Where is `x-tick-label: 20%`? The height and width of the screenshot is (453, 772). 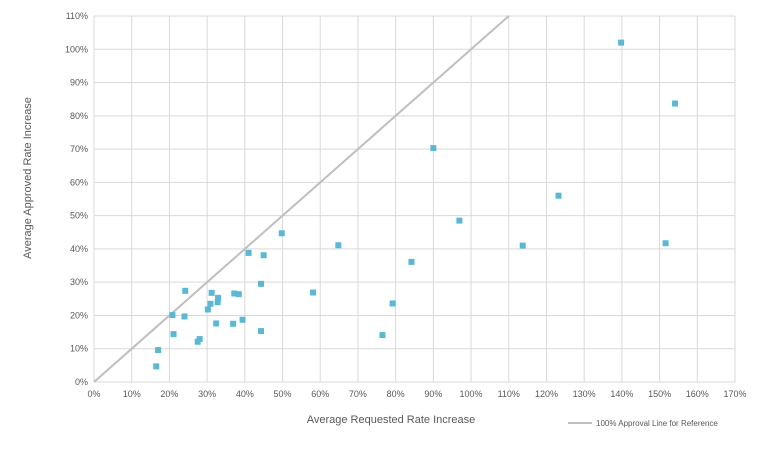
x-tick-label: 20% is located at coordinates (169, 394).